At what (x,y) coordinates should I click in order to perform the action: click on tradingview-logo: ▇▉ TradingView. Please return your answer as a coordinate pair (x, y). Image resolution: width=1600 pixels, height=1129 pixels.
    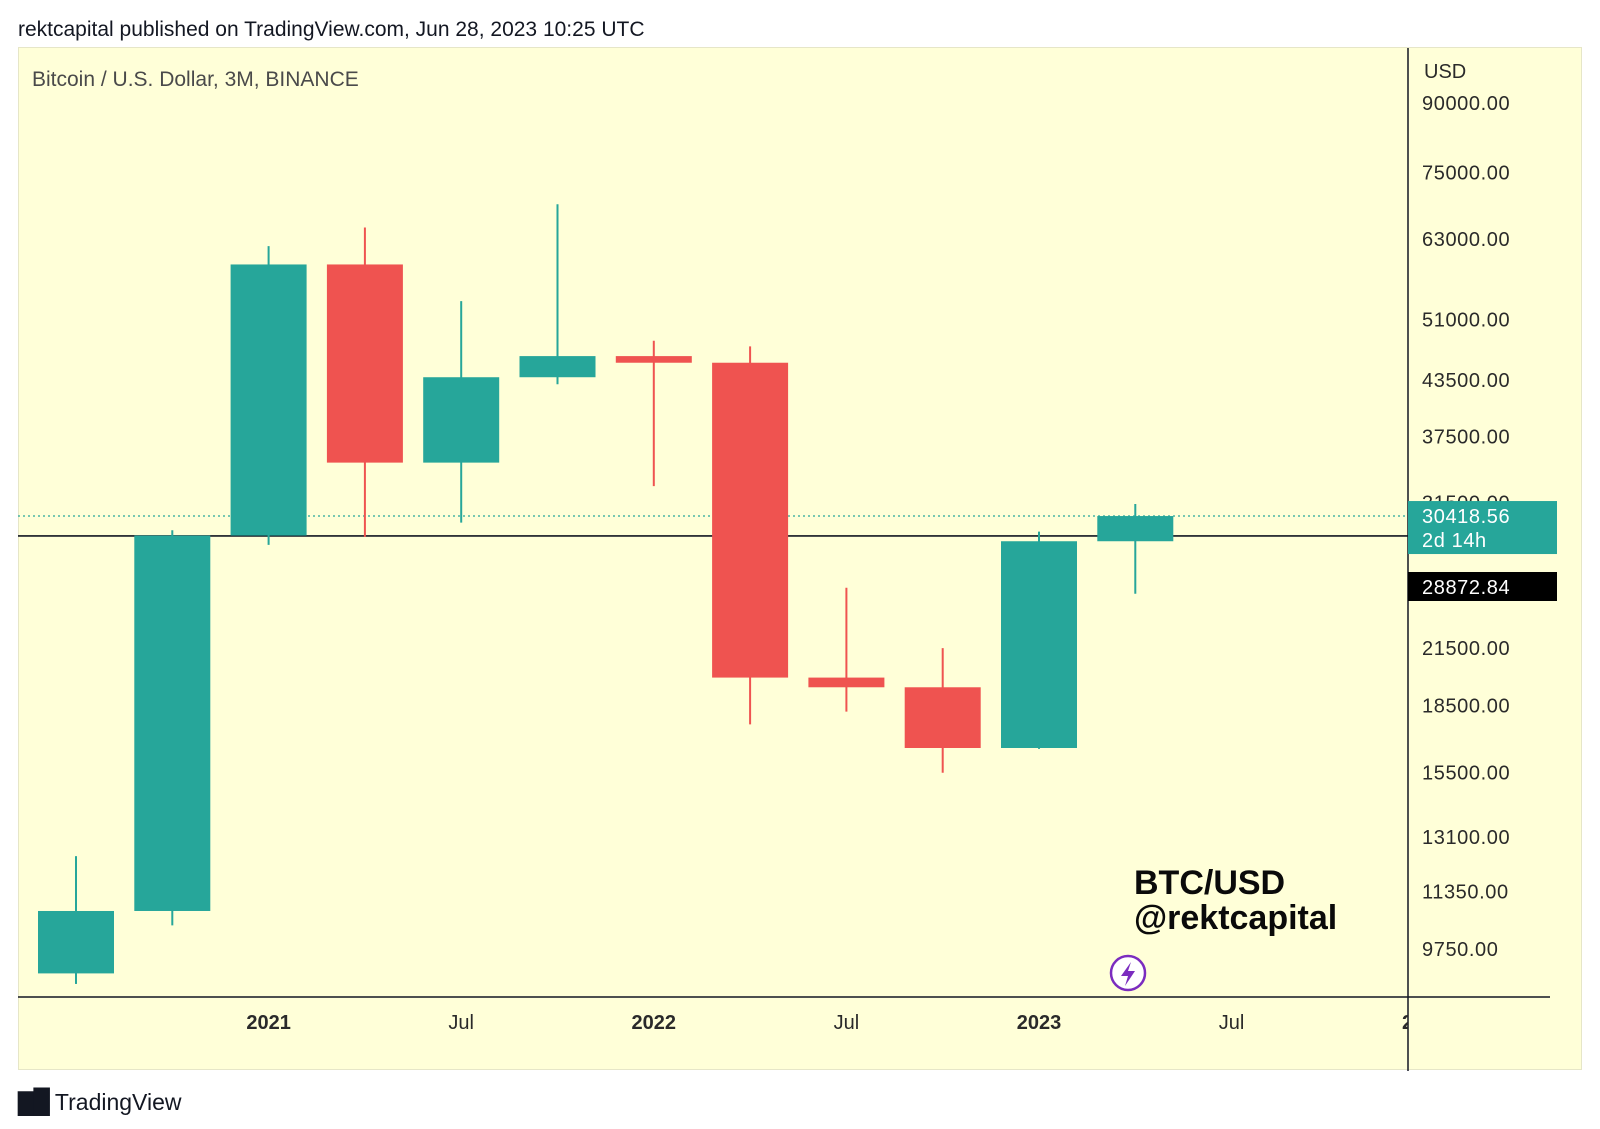
    Looking at the image, I should click on (100, 1102).